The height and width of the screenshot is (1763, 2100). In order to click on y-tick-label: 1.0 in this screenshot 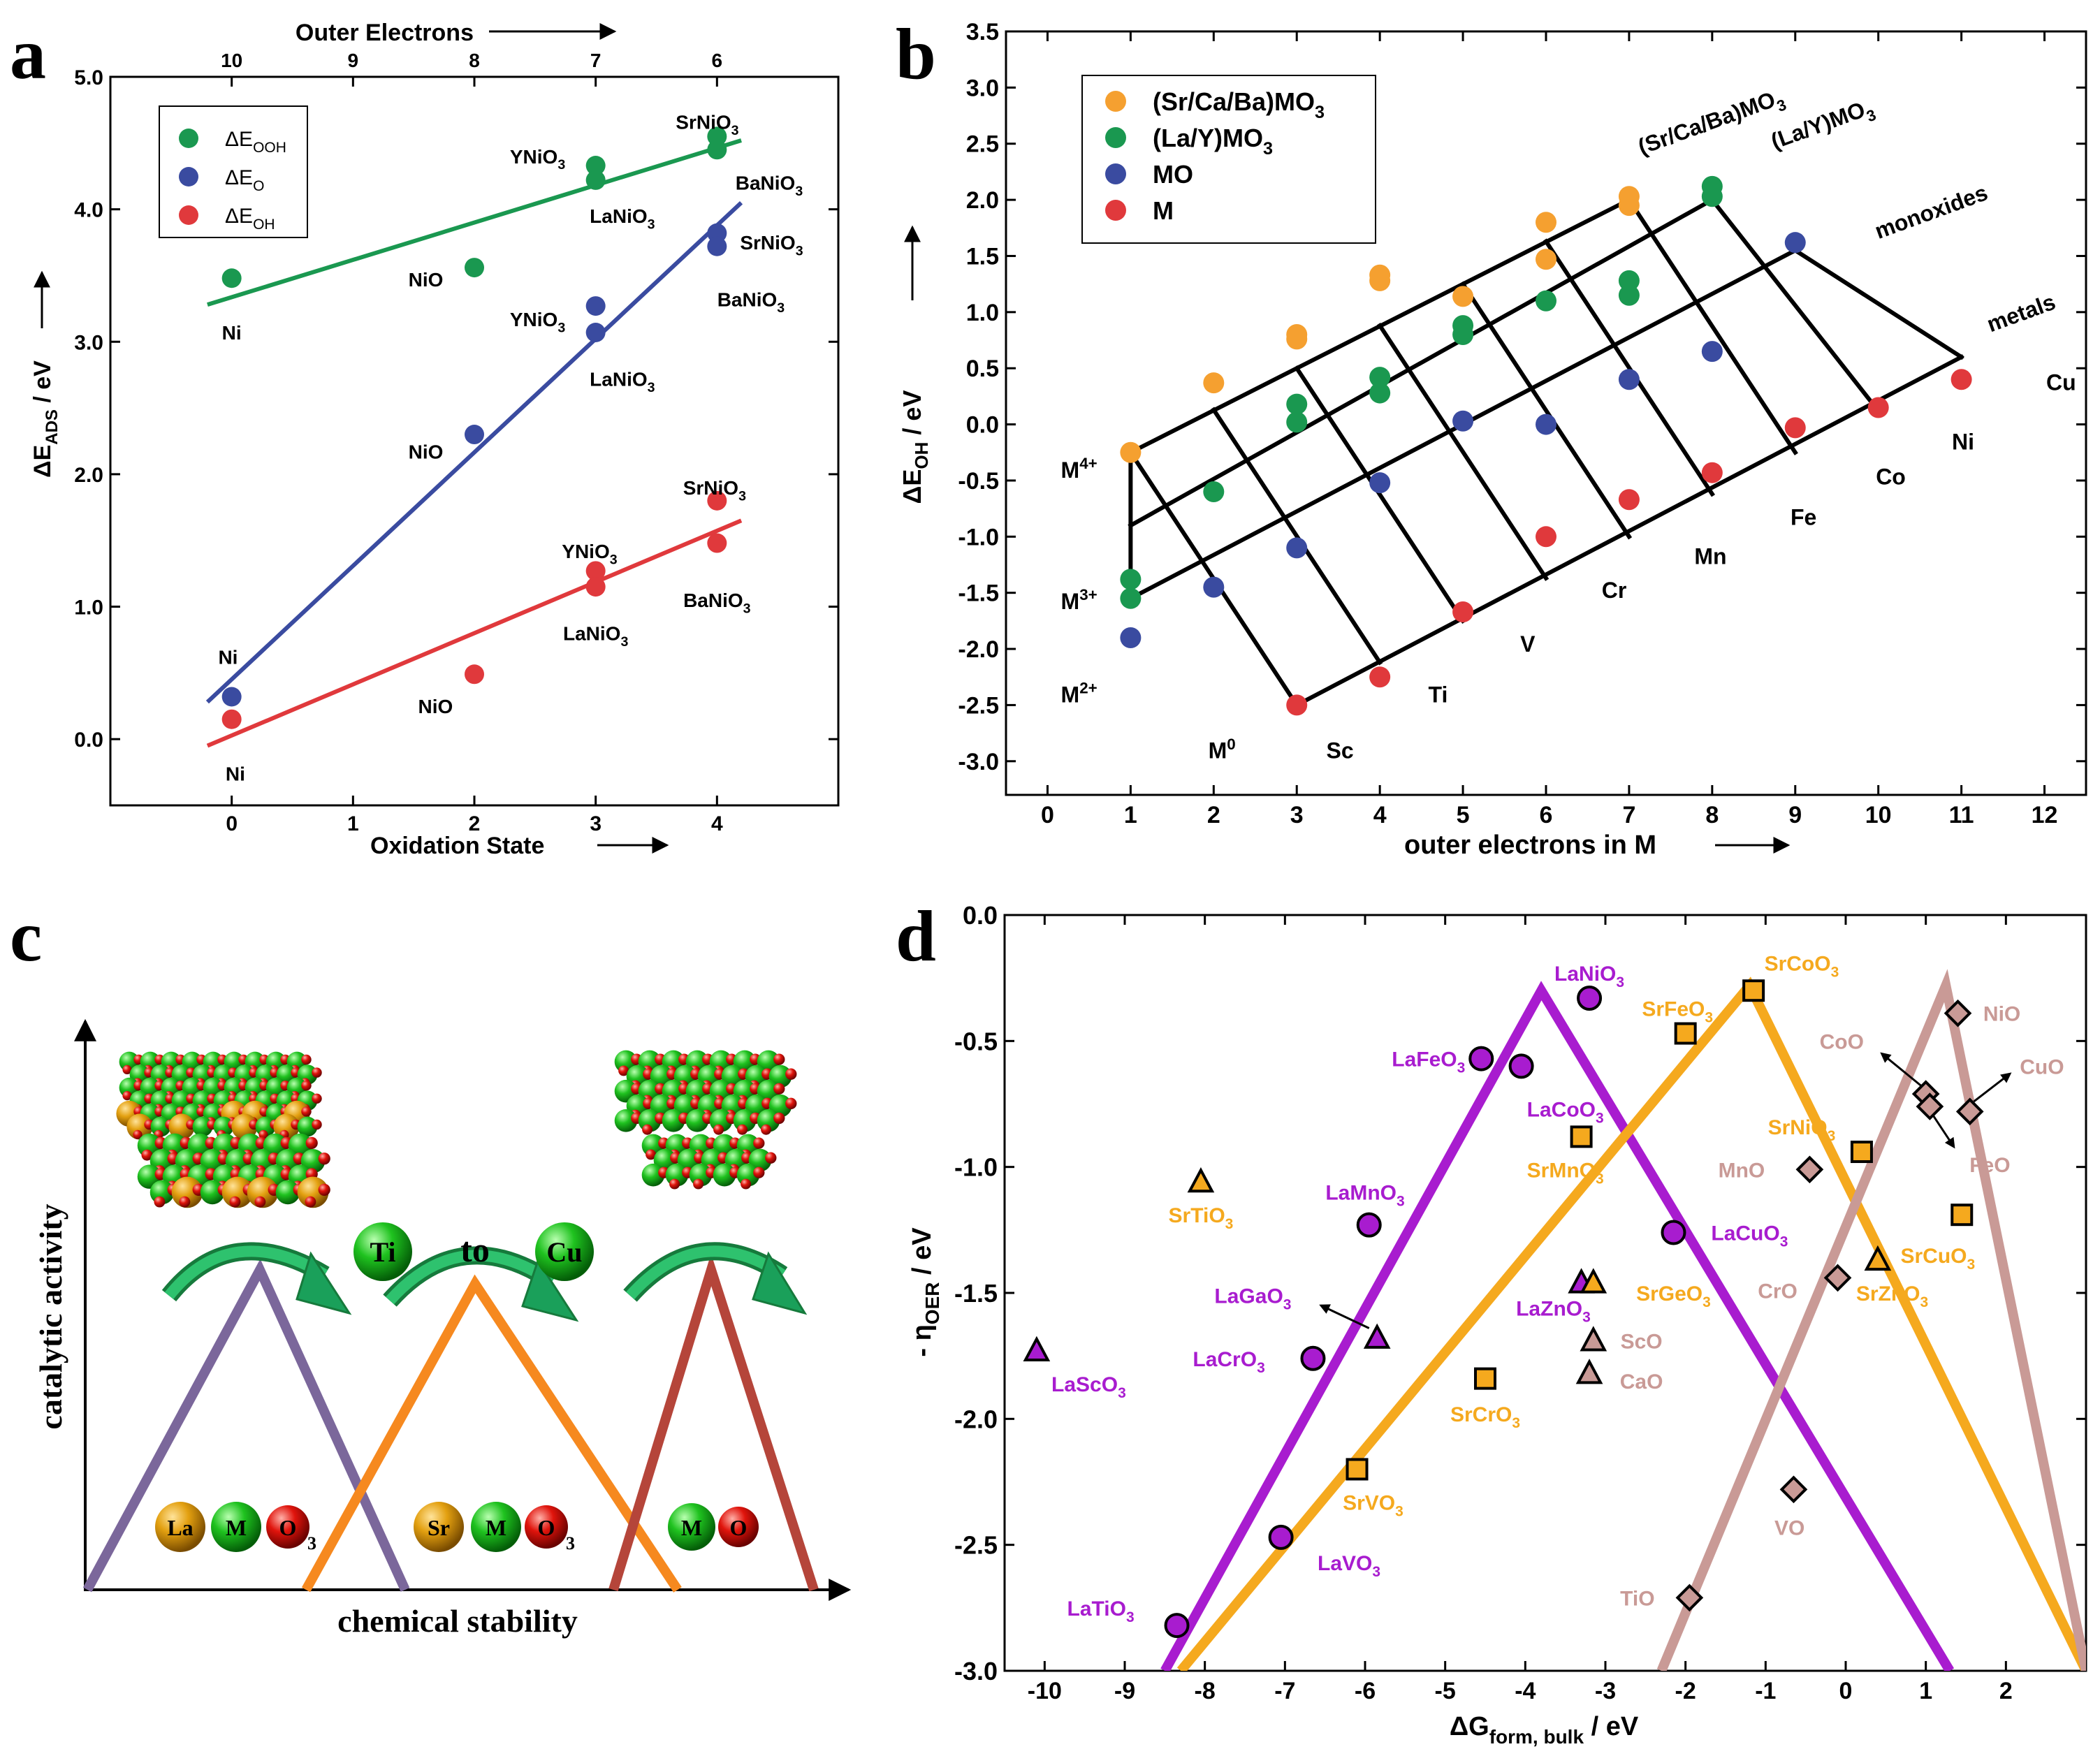, I will do `click(983, 313)`.